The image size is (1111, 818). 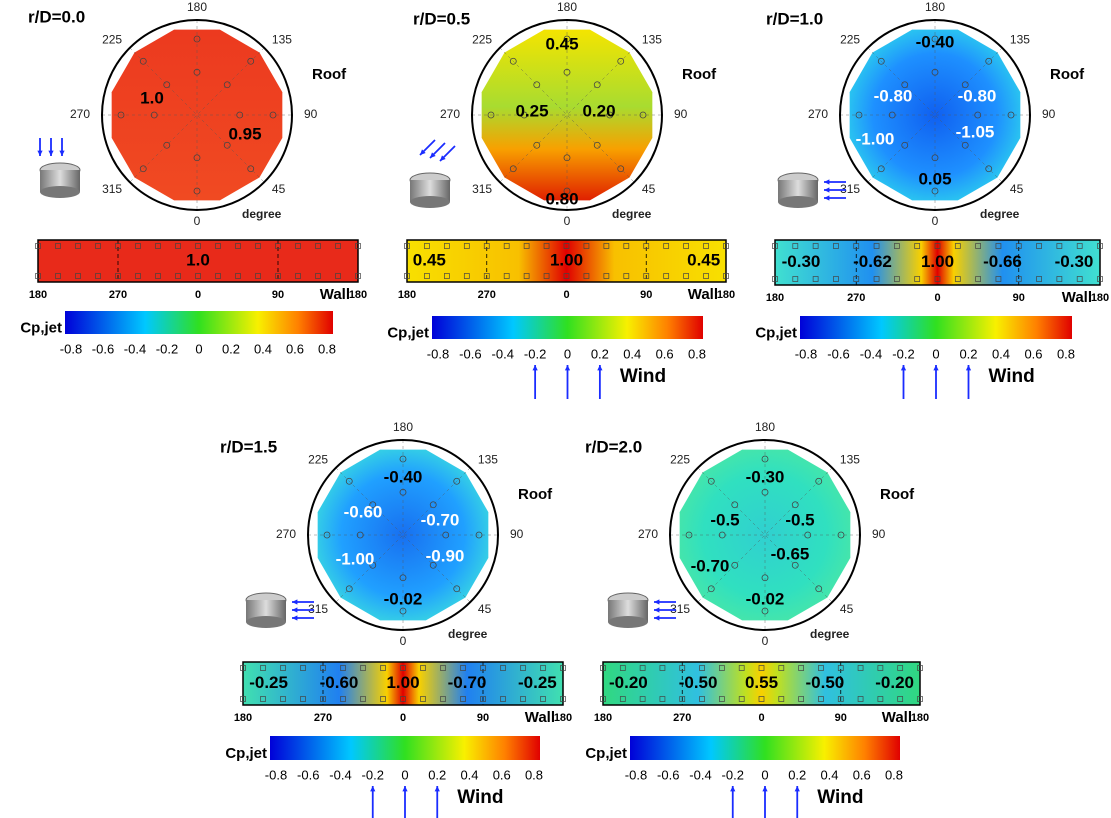 What do you see at coordinates (403, 683) in the screenshot?
I see `wall-contour` at bounding box center [403, 683].